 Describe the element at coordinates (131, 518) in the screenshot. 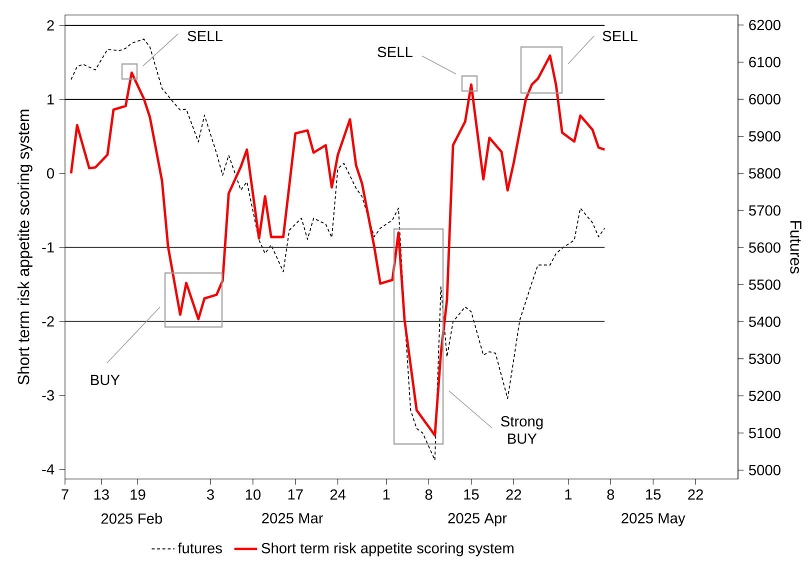

I see `text: 2025 Feb` at that location.